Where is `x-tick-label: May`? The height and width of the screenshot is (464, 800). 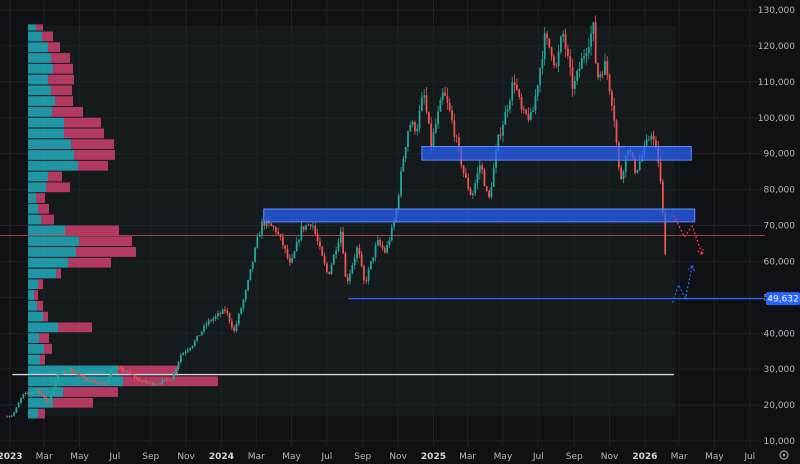
x-tick-label: May is located at coordinates (291, 457).